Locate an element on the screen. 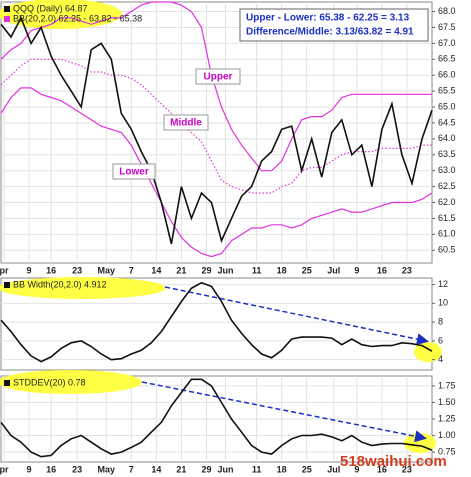 Image resolution: width=471 pixels, height=477 pixels. note: Difference/Middle: 3.13/63.82 = 4.91 is located at coordinates (330, 32).